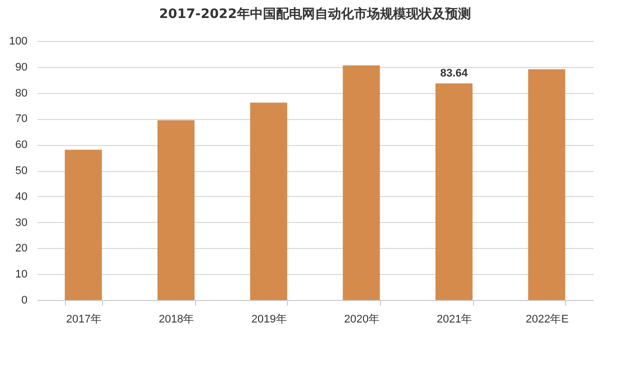 This screenshot has width=623, height=378. Describe the element at coordinates (21, 171) in the screenshot. I see `y-tick-label: 50` at that location.